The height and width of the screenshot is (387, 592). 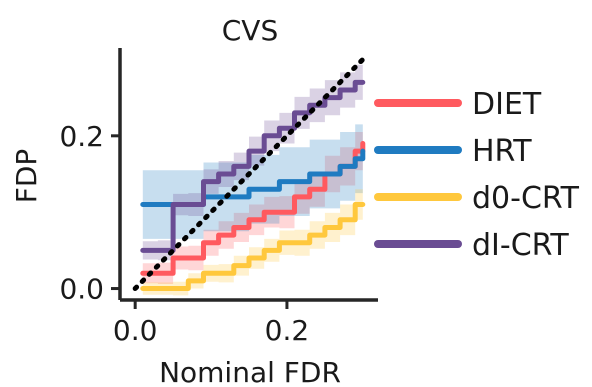 I want to click on x-axis-label: Nominal FDR, so click(x=250, y=371).